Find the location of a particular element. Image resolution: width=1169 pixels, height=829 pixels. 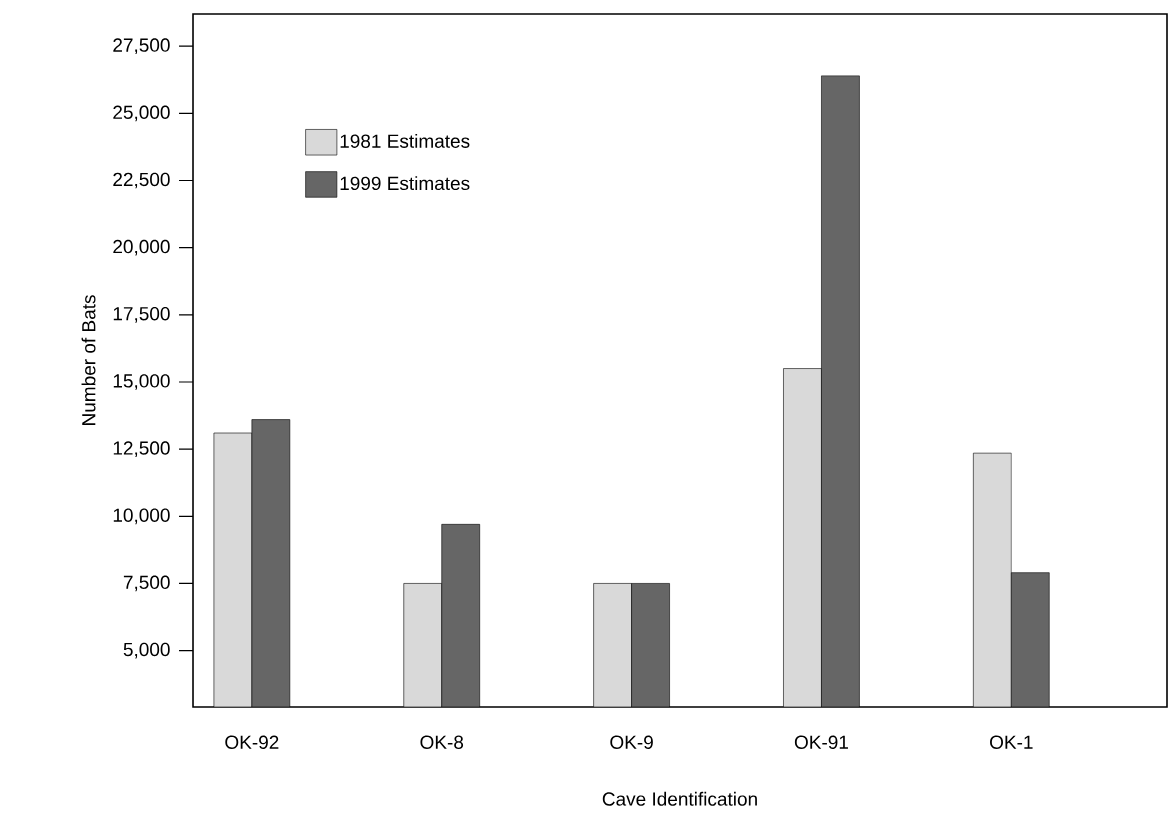

y-tick-label: 22,500 is located at coordinates (141, 180).